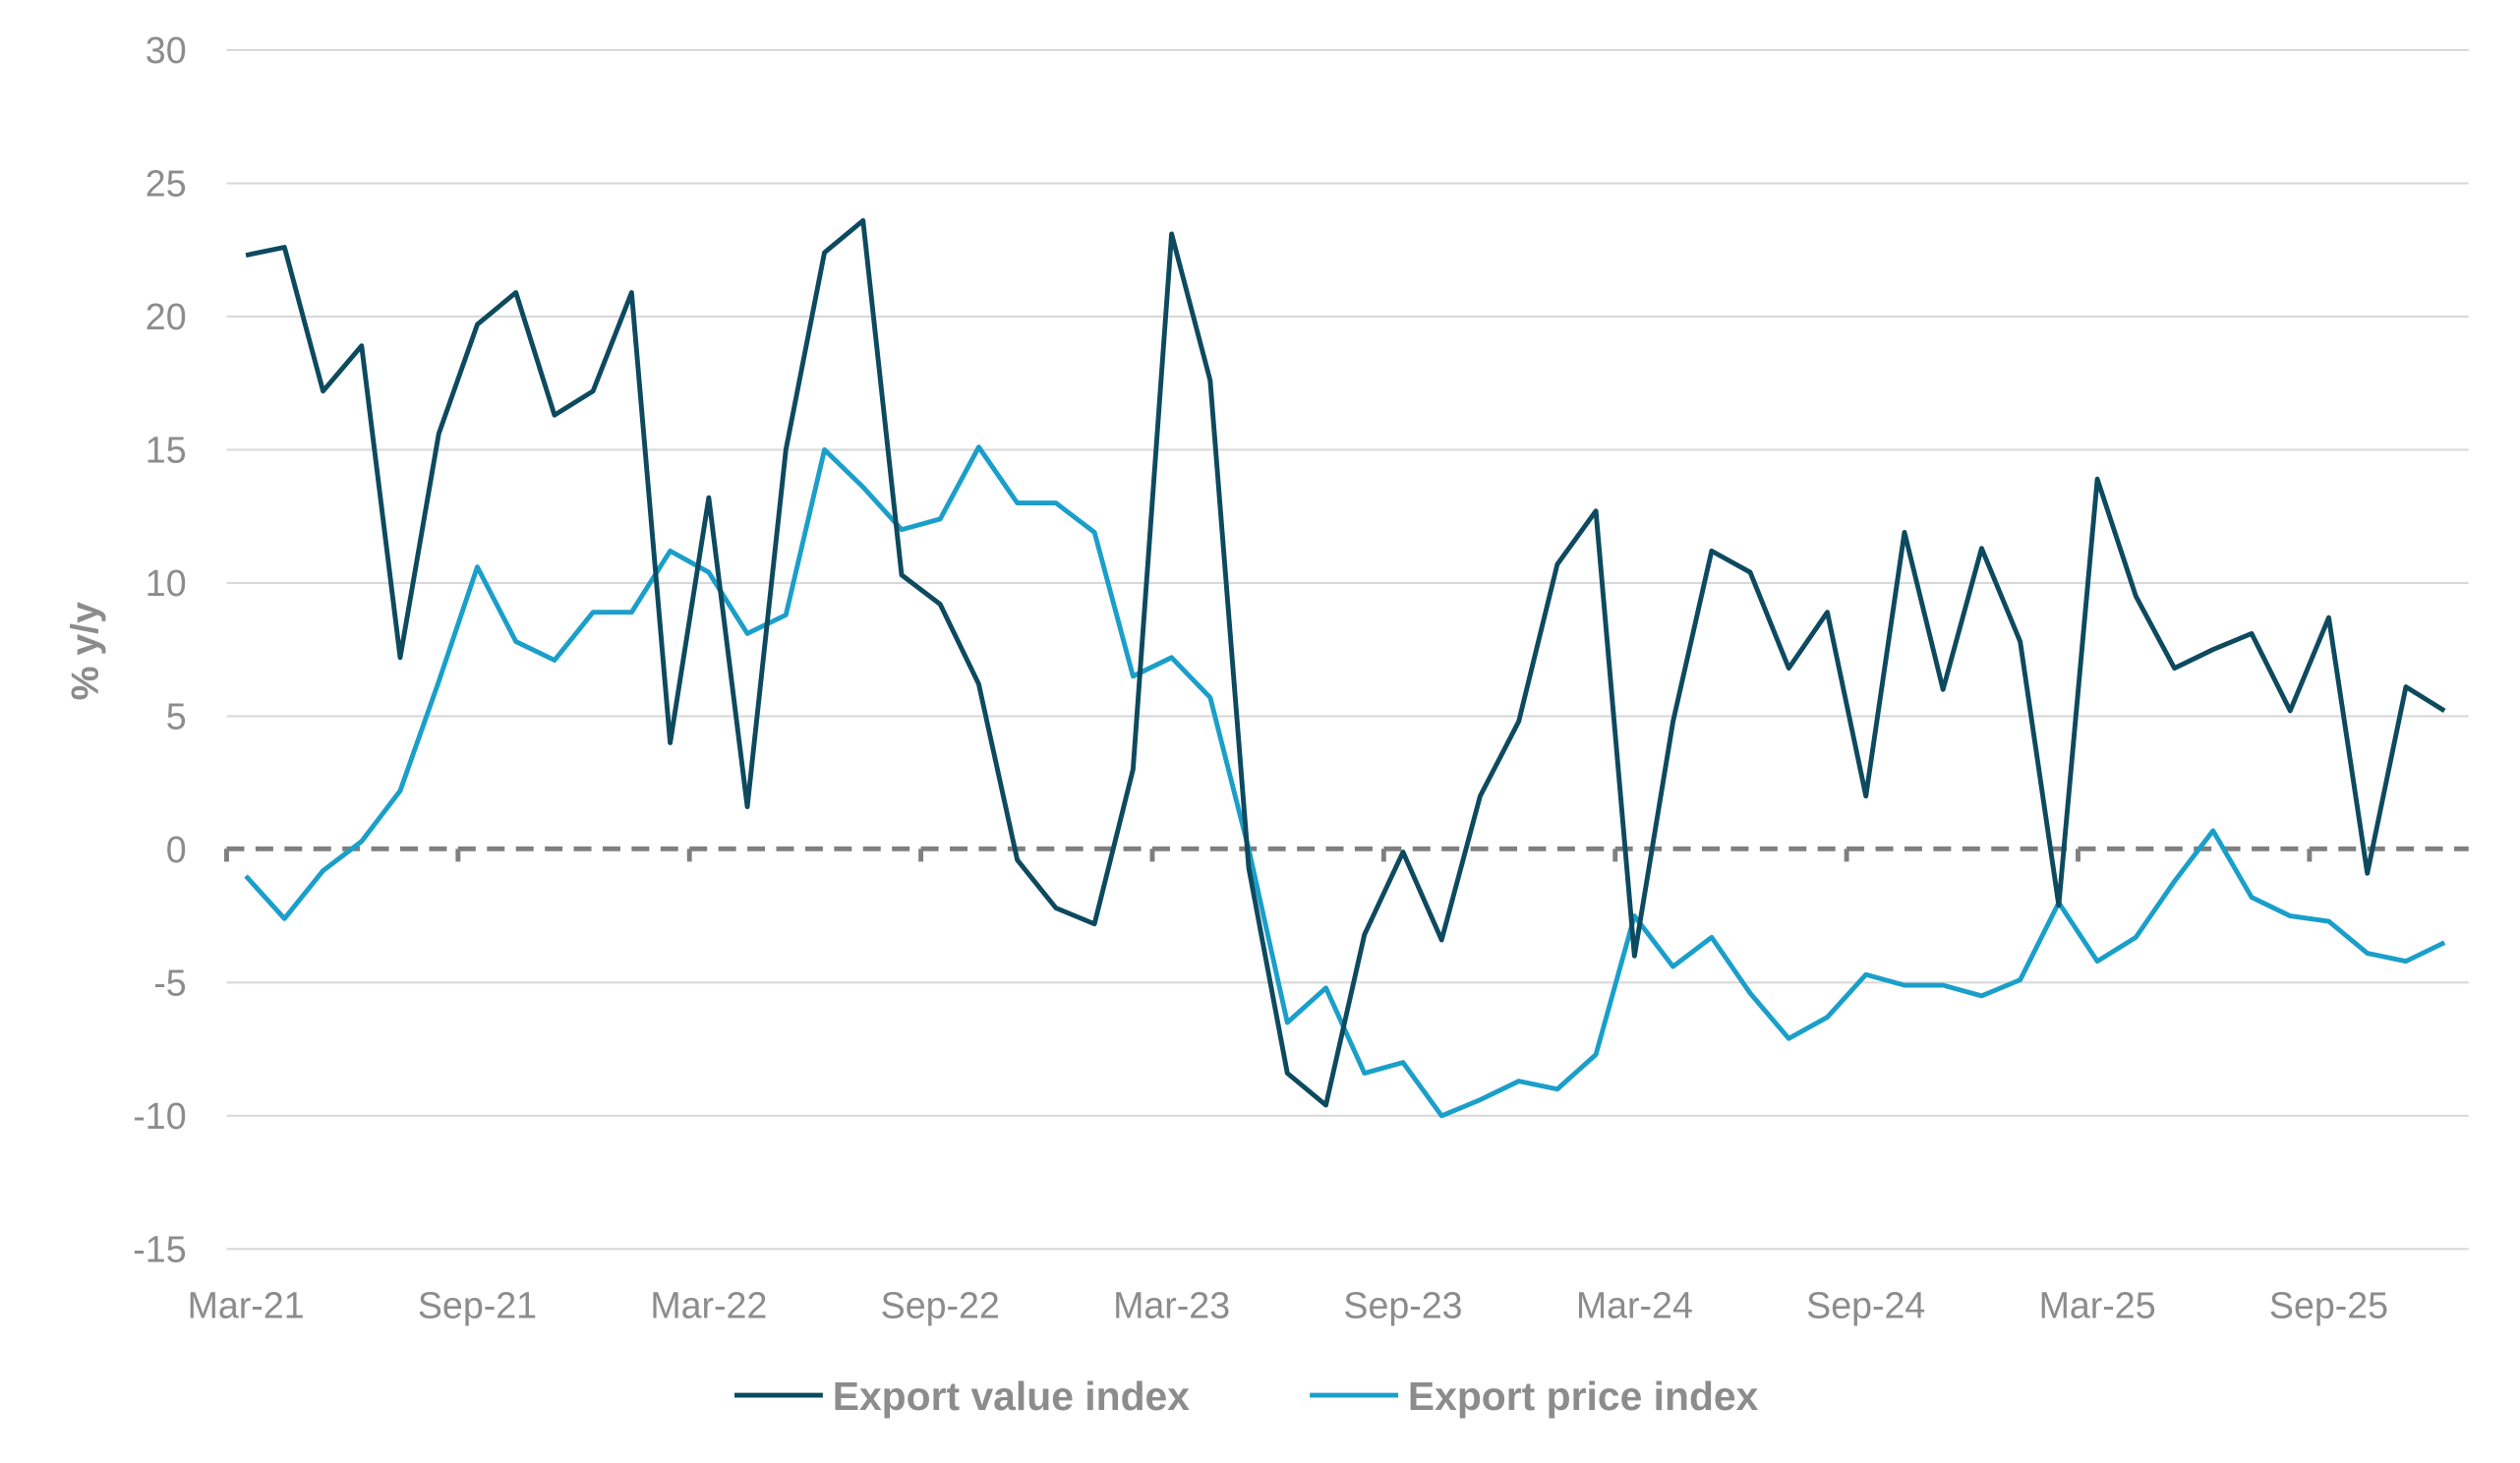  Describe the element at coordinates (477, 1306) in the screenshot. I see `x-tick-label: Sep-21` at that location.